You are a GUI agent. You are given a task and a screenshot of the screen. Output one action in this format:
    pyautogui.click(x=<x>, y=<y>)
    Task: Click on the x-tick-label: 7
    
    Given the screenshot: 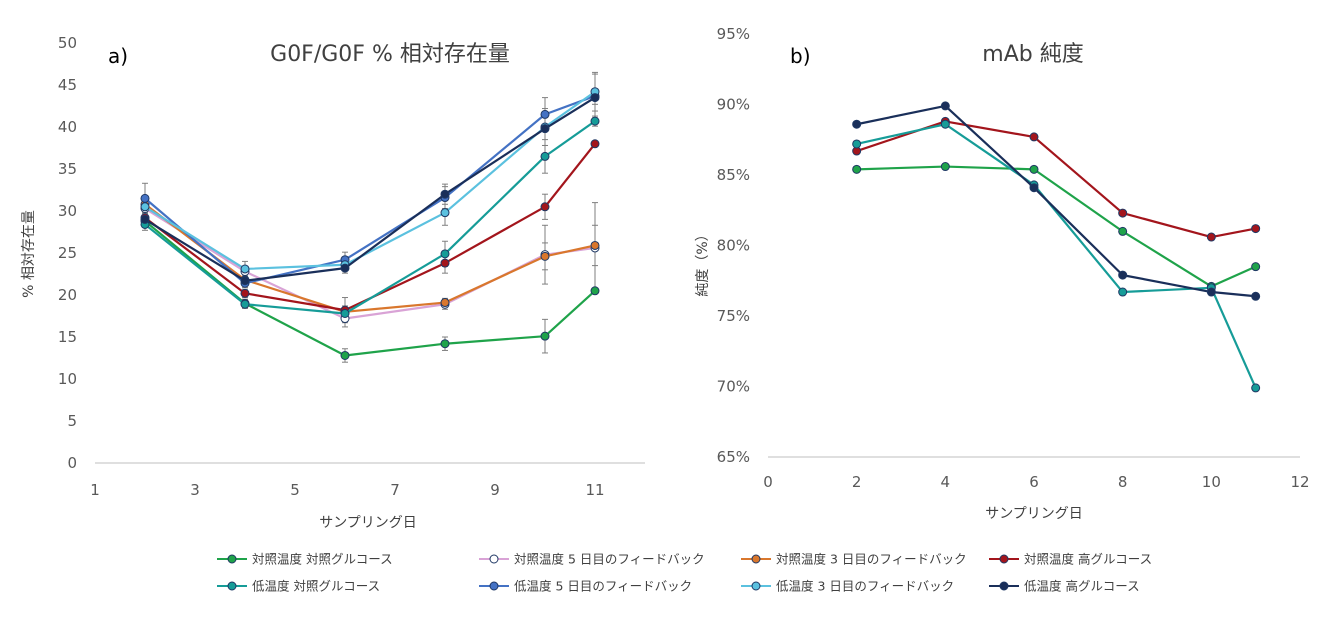 What is the action you would take?
    pyautogui.click(x=395, y=490)
    